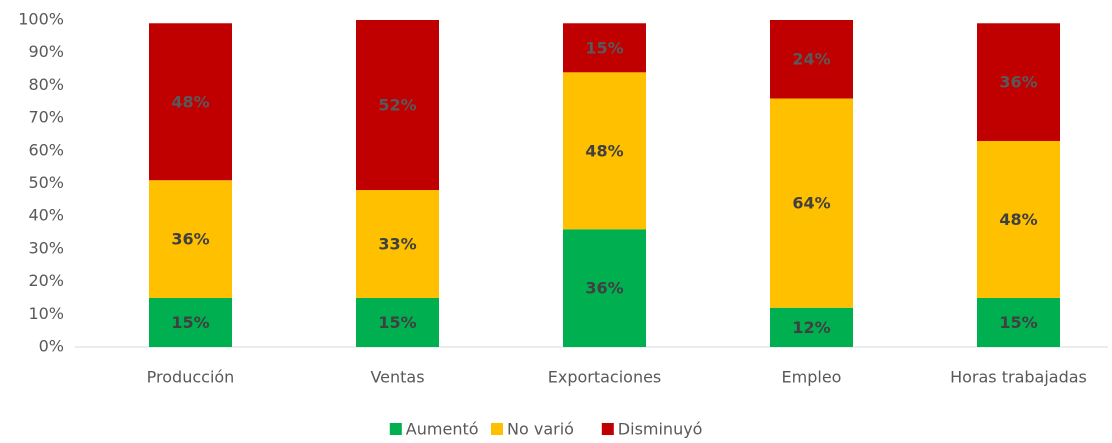  I want to click on data-label: 12%, so click(811, 327).